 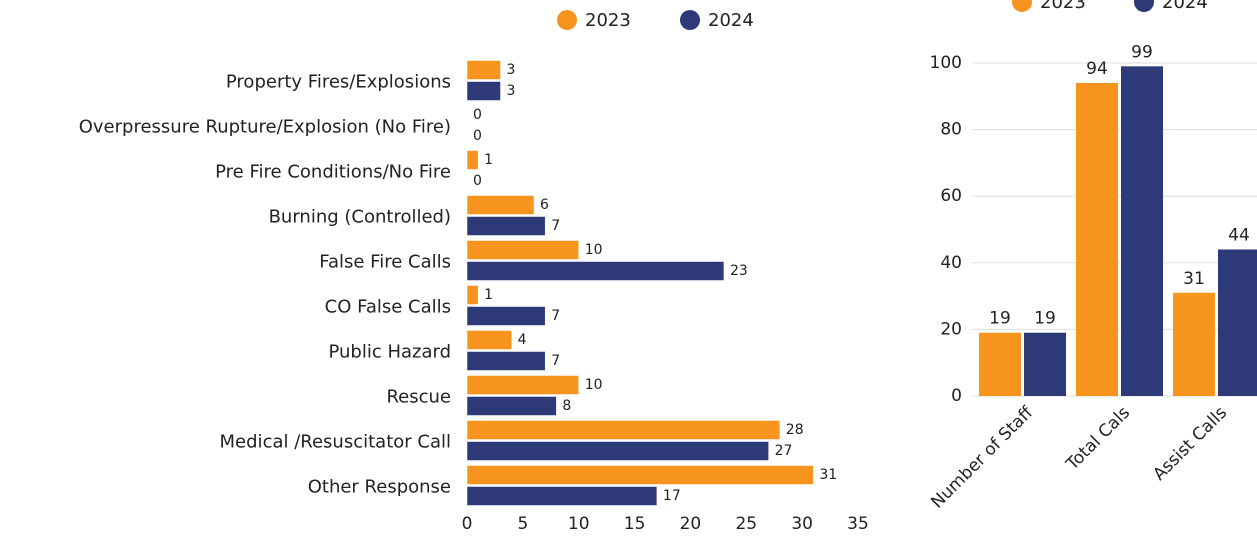 What do you see at coordinates (1097, 69) in the screenshot?
I see `value-label: 94` at bounding box center [1097, 69].